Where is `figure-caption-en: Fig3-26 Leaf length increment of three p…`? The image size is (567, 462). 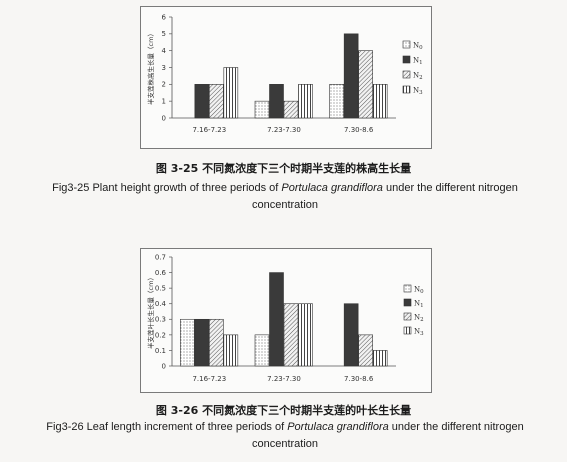
figure-caption-en: Fig3-26 Leaf length increment of three p… is located at coordinates (285, 436).